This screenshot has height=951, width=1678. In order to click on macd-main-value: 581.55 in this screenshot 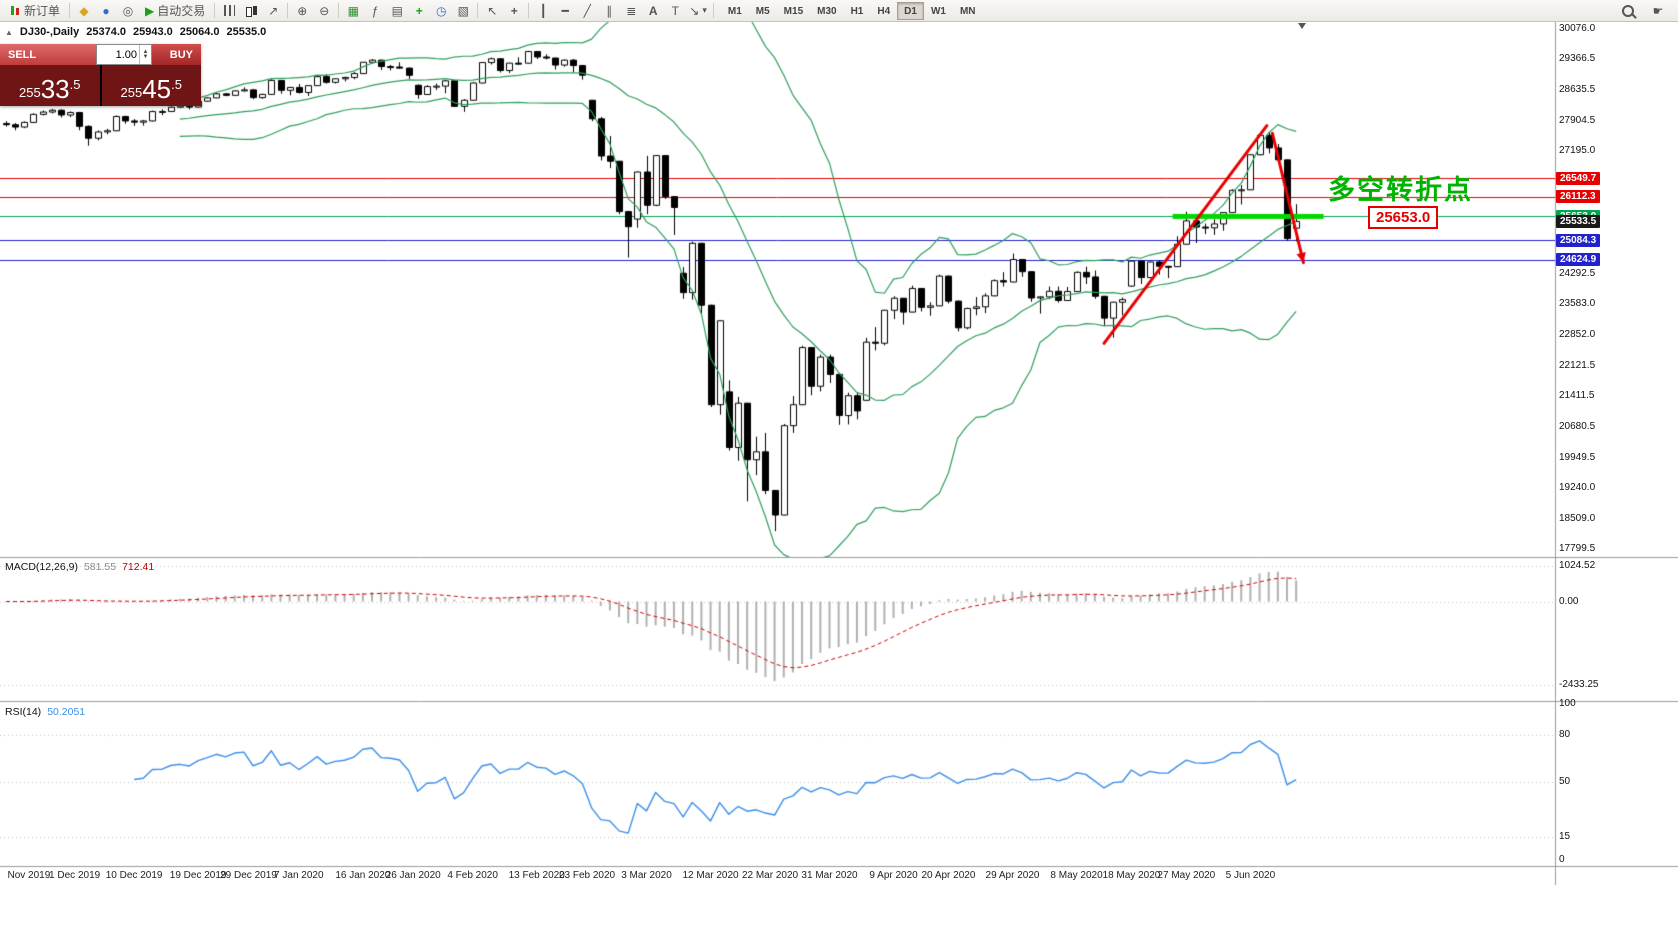, I will do `click(100, 567)`.